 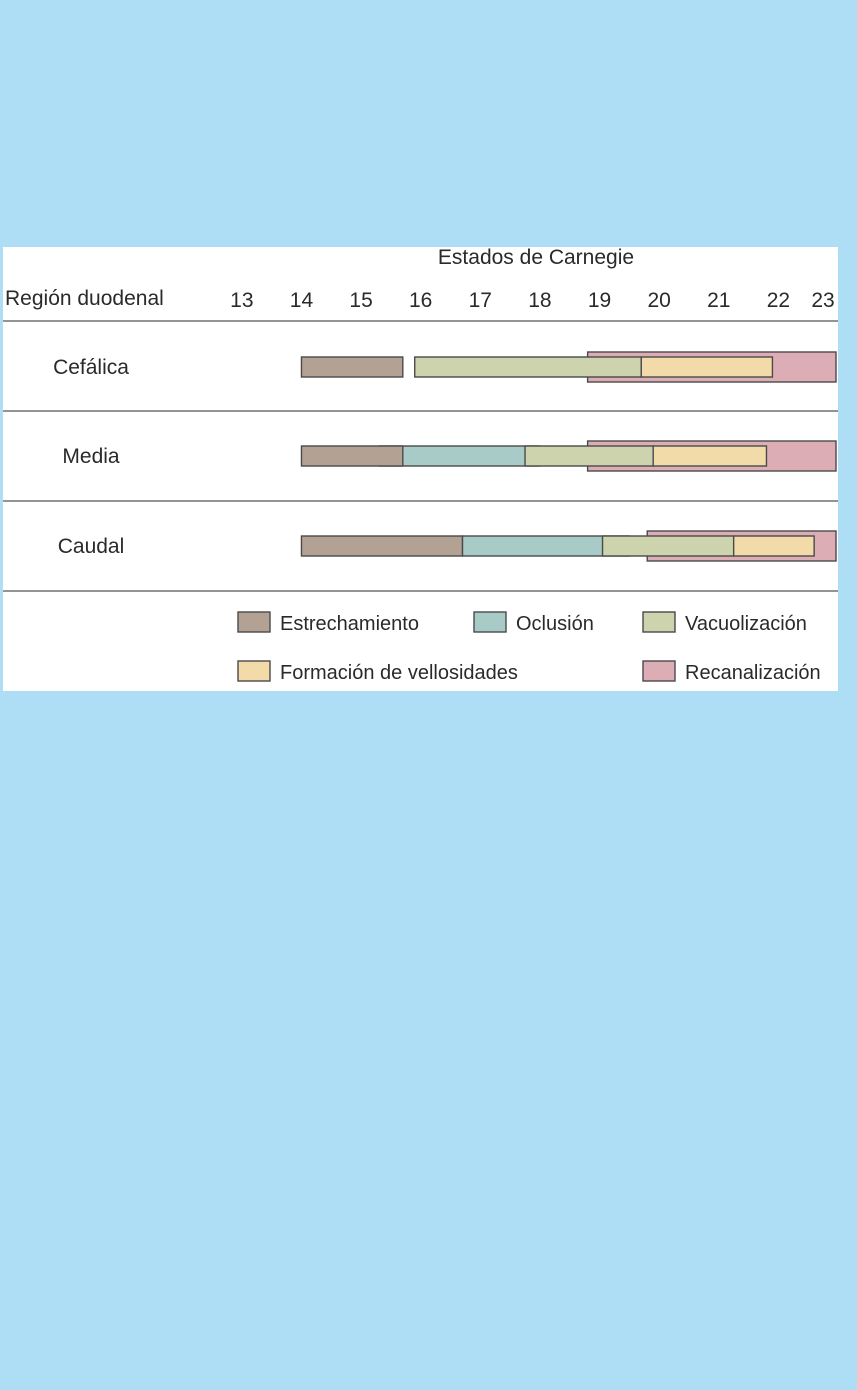 I want to click on legend-label: Formación de vellosidades, so click(x=399, y=673).